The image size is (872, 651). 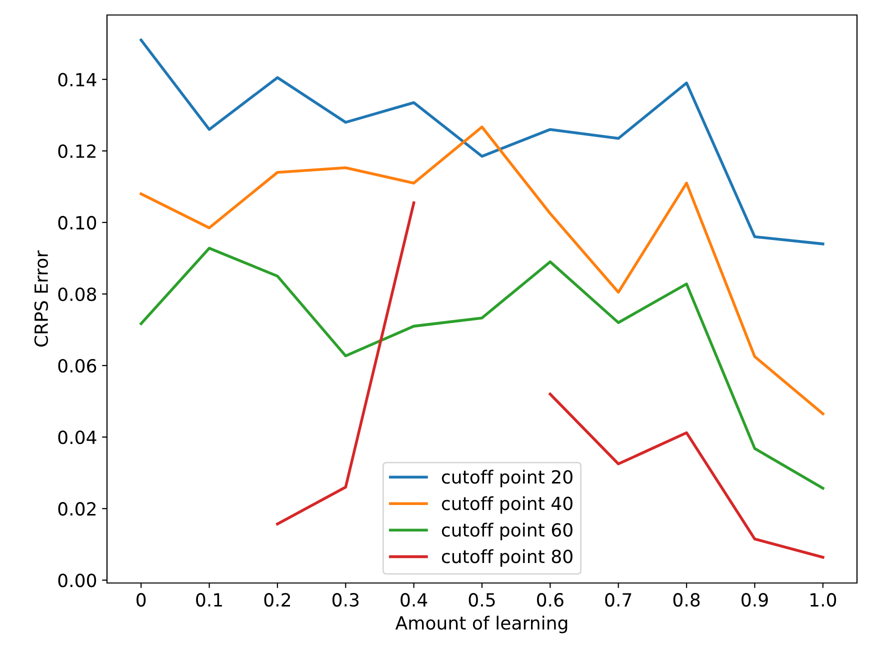 I want to click on y-tick-label: 0.12, so click(x=77, y=151).